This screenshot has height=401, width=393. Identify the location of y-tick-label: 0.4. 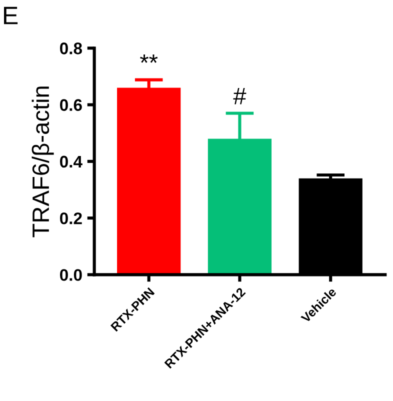
(71, 162).